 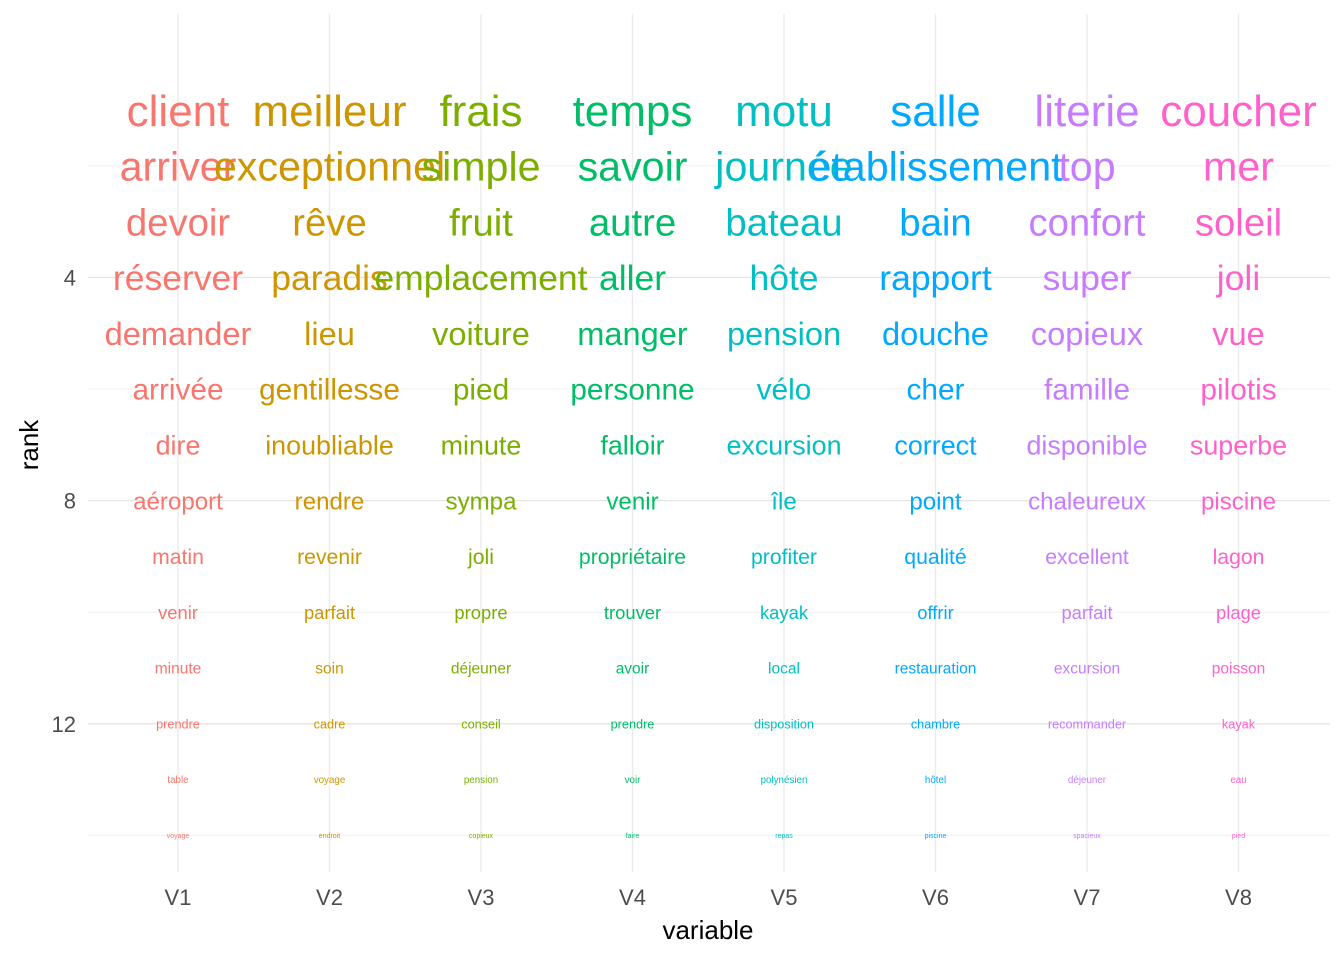 What do you see at coordinates (330, 724) in the screenshot?
I see `word-label: cadre` at bounding box center [330, 724].